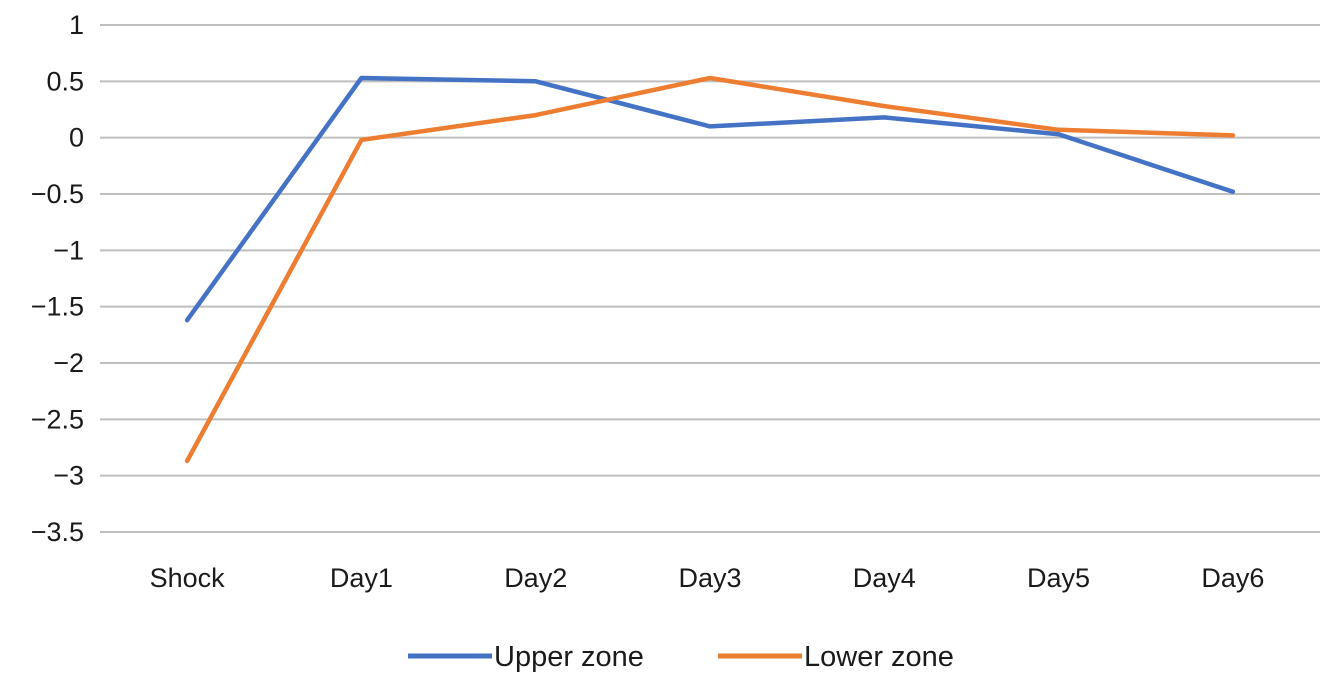 The image size is (1327, 685). Describe the element at coordinates (1058, 578) in the screenshot. I see `x-tick-label: Day5` at that location.